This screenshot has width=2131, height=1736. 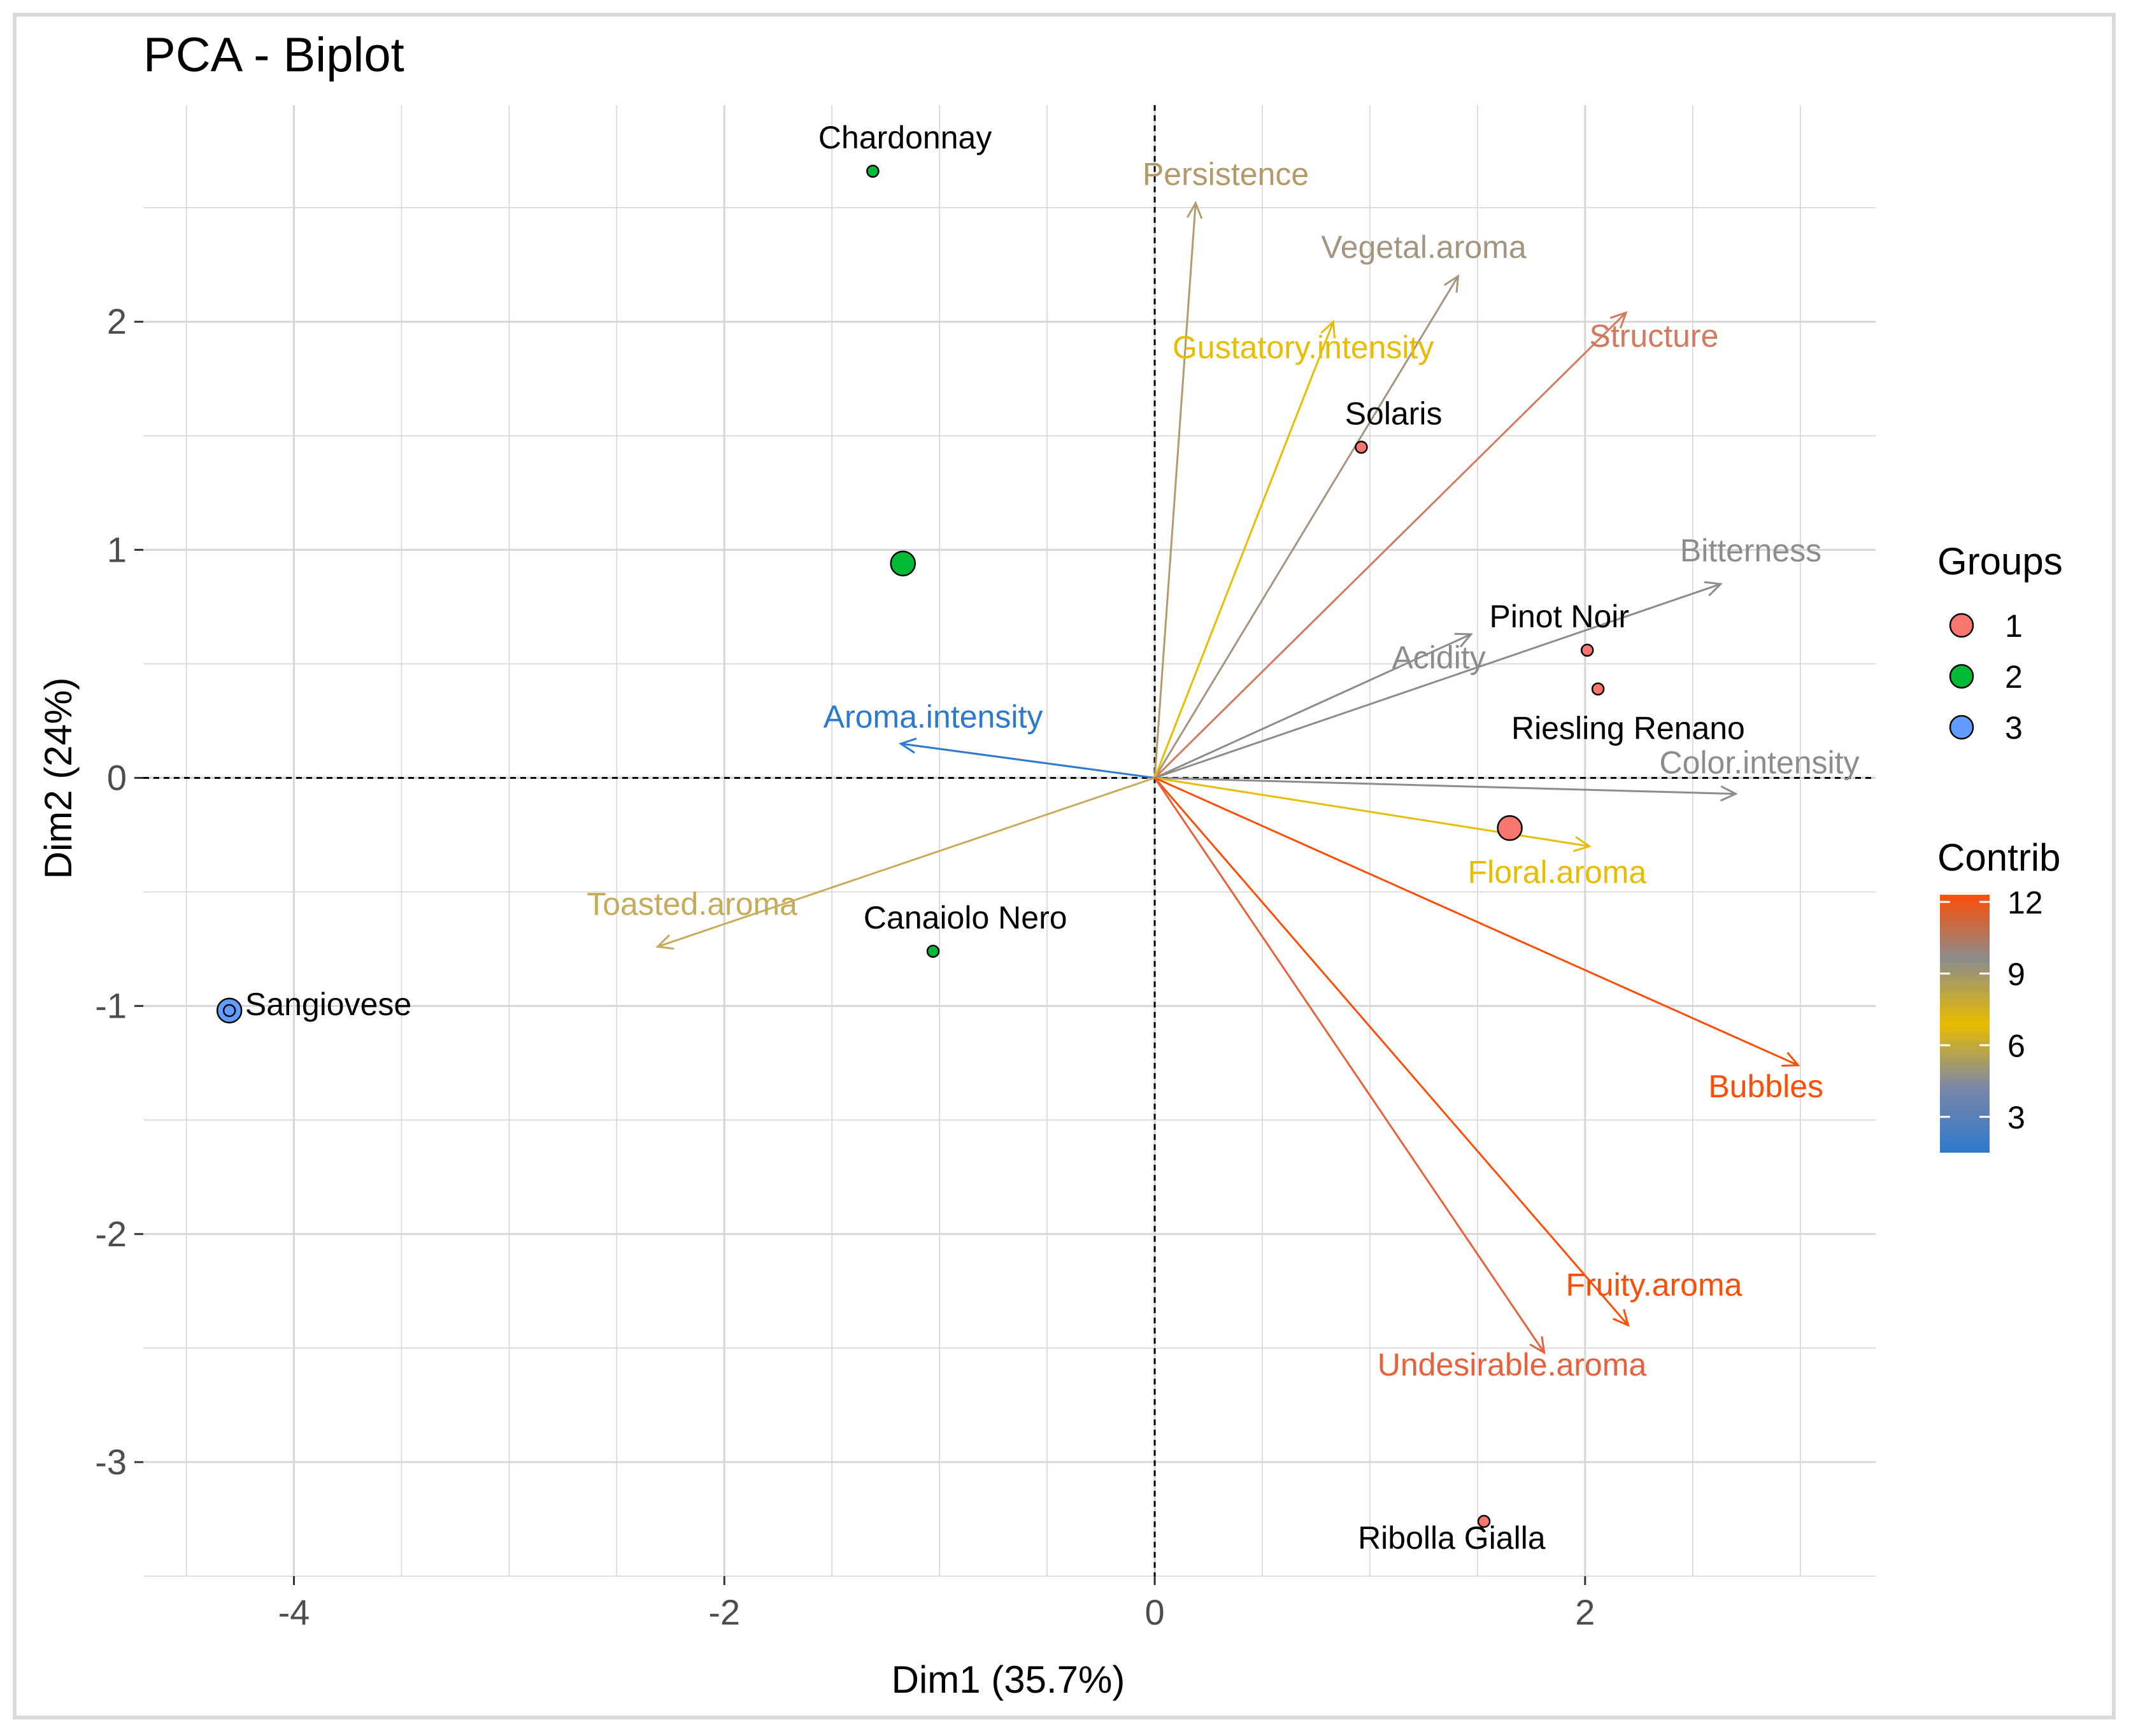 What do you see at coordinates (1750, 550) in the screenshot?
I see `variable-label: Bitterness` at bounding box center [1750, 550].